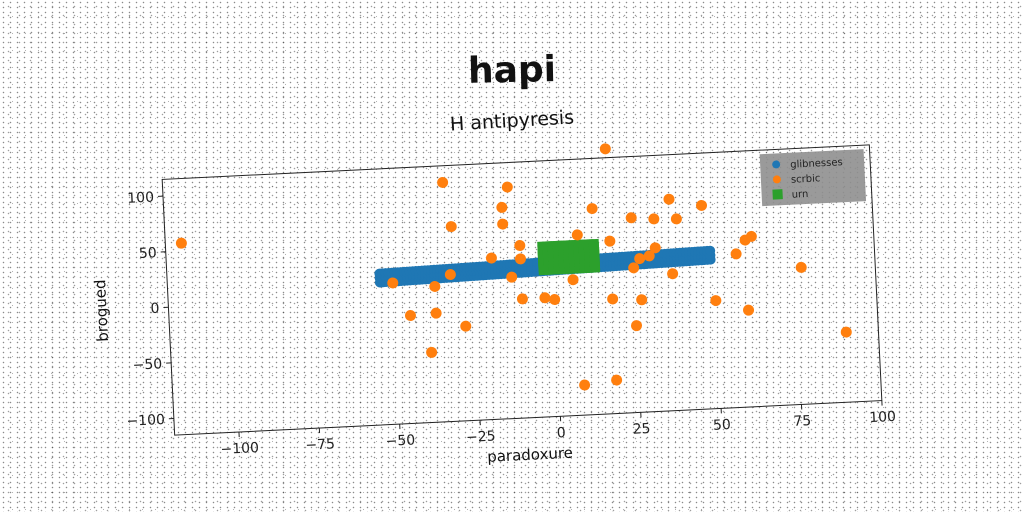 This screenshot has width=1024, height=512. What do you see at coordinates (882, 417) in the screenshot?
I see `x-tick-label: 100` at bounding box center [882, 417].